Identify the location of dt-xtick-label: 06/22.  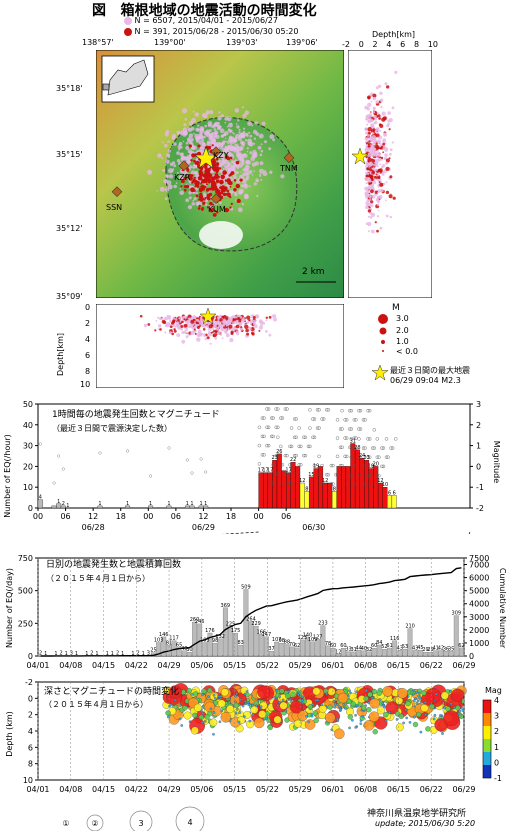
(431, 789).